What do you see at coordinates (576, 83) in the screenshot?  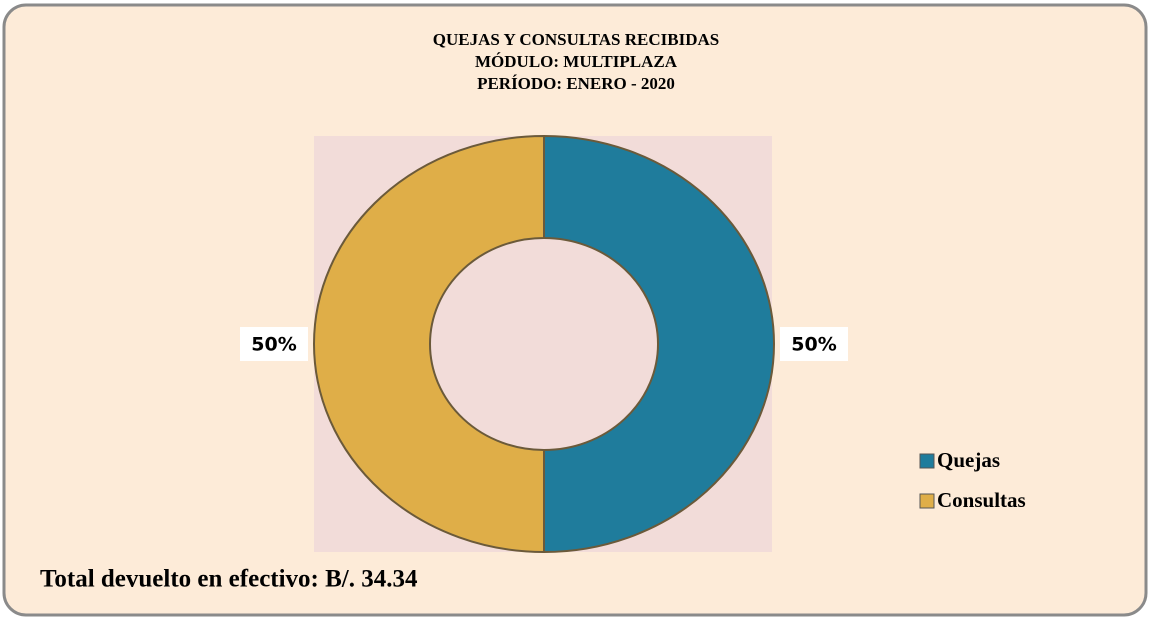 I see `chart-title: PERÍODO: ENERO - 2020` at bounding box center [576, 83].